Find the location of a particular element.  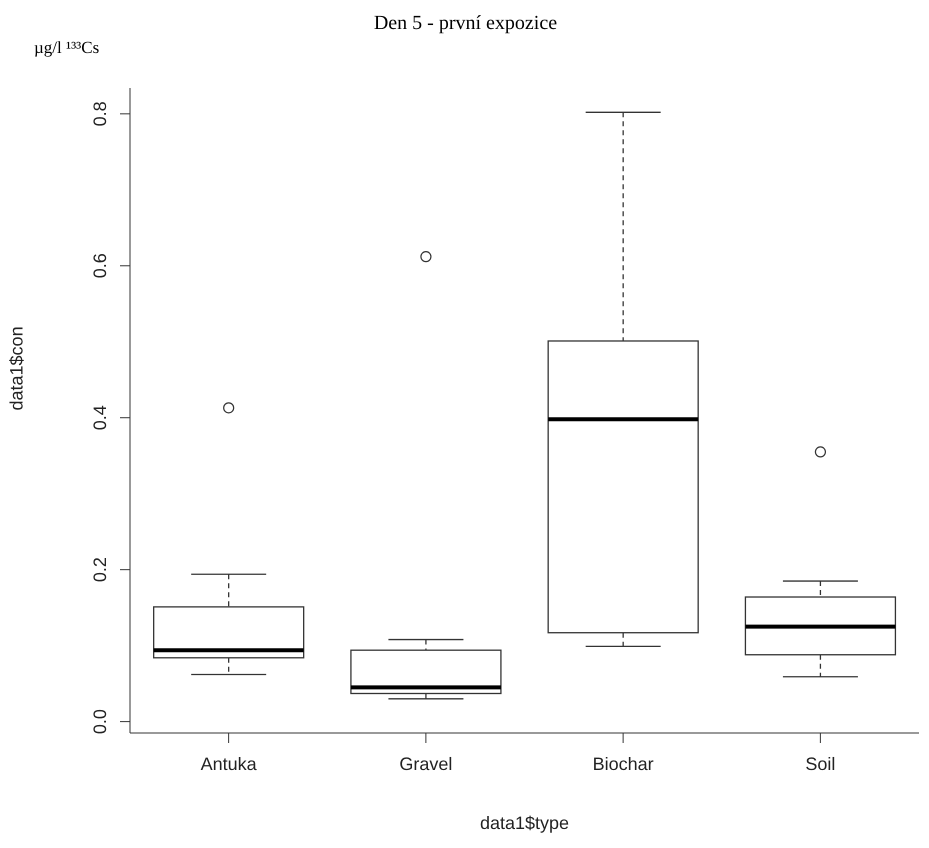

x-tick-label: Soil is located at coordinates (820, 764).